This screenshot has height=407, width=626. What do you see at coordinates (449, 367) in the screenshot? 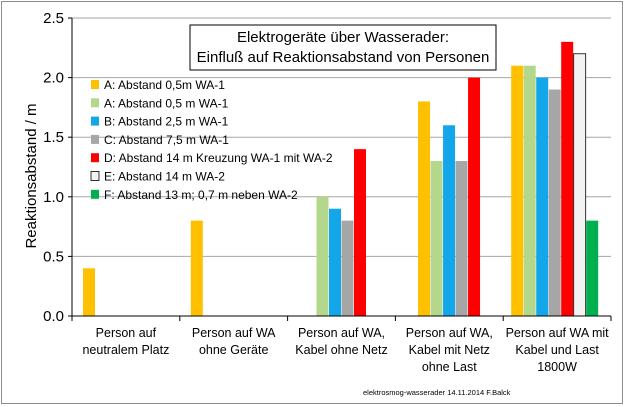
I see `category-label: ohne Last` at bounding box center [449, 367].